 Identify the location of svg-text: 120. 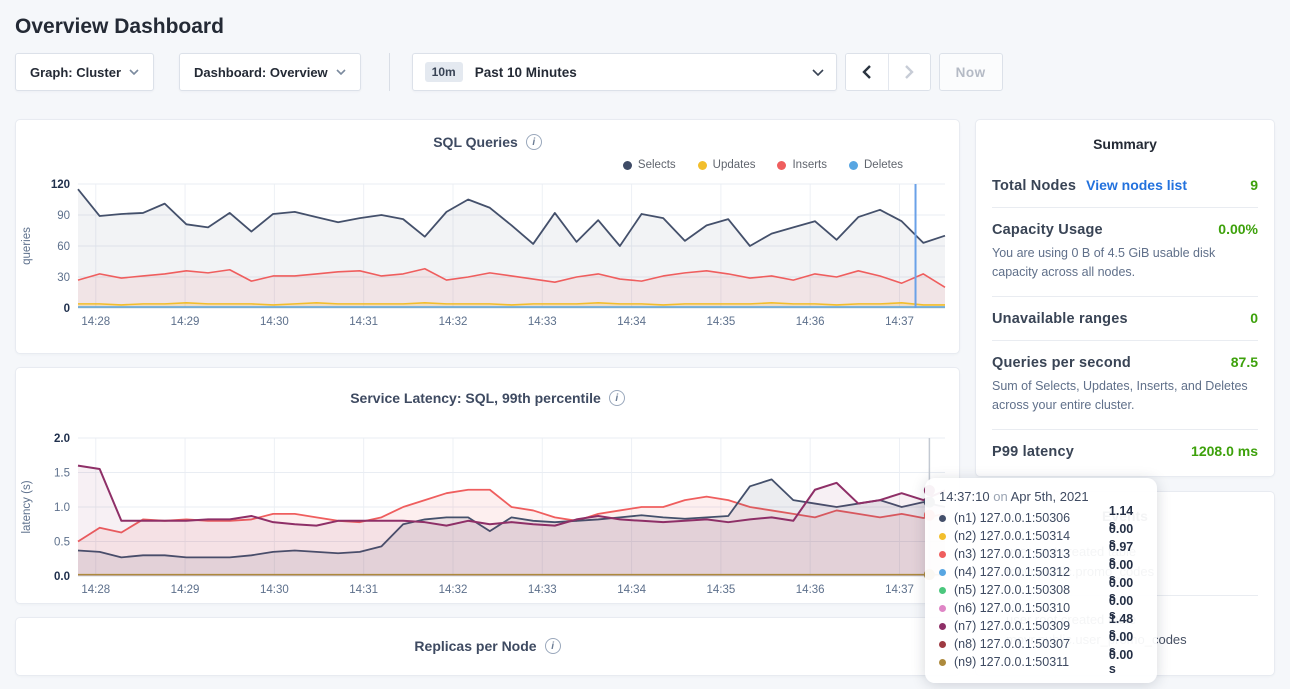
(60, 185).